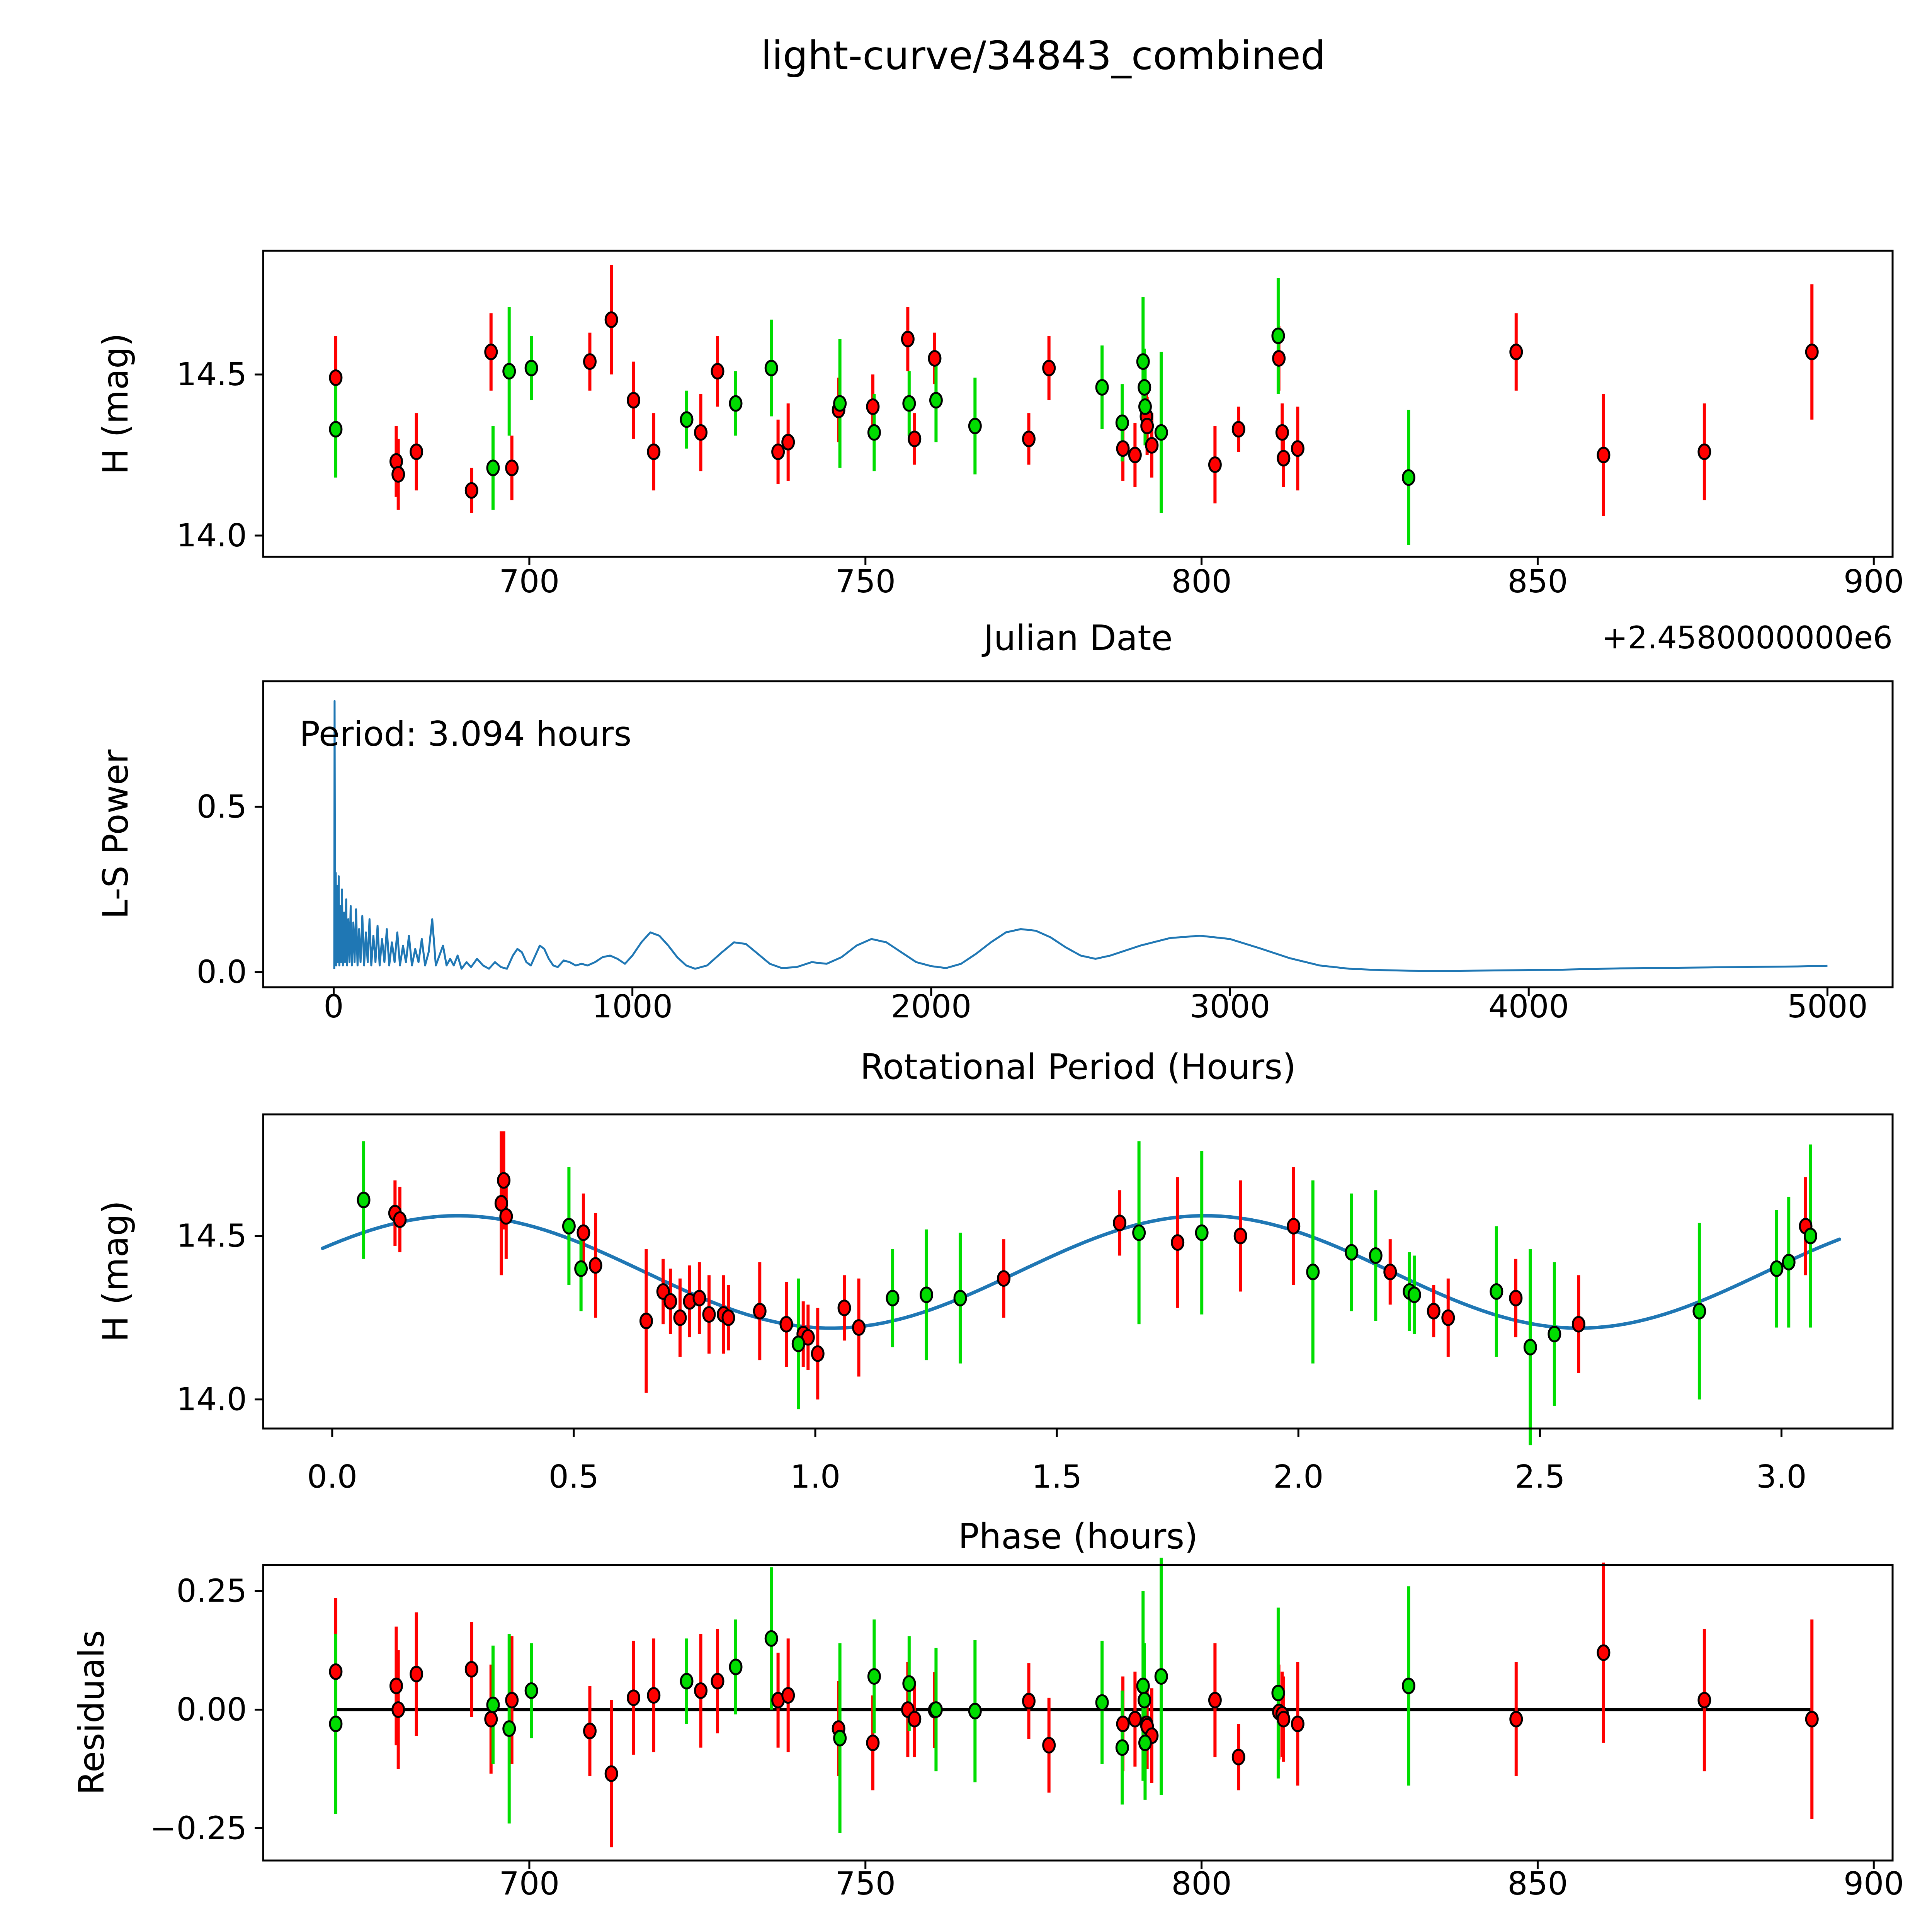 The width and height of the screenshot is (1932, 1932). Describe the element at coordinates (116, 835) in the screenshot. I see `y-axis-label-periodogram: L-S Power` at that location.